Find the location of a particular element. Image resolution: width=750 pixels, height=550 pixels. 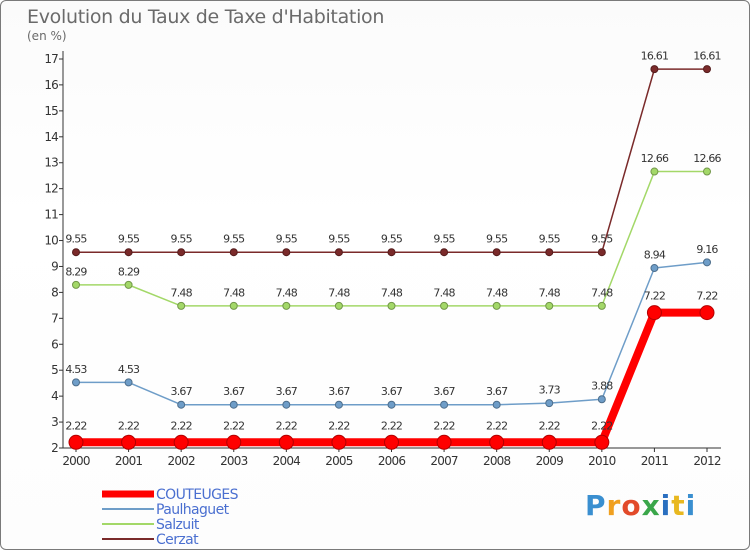

legend-label: Paulhaguet is located at coordinates (193, 510).